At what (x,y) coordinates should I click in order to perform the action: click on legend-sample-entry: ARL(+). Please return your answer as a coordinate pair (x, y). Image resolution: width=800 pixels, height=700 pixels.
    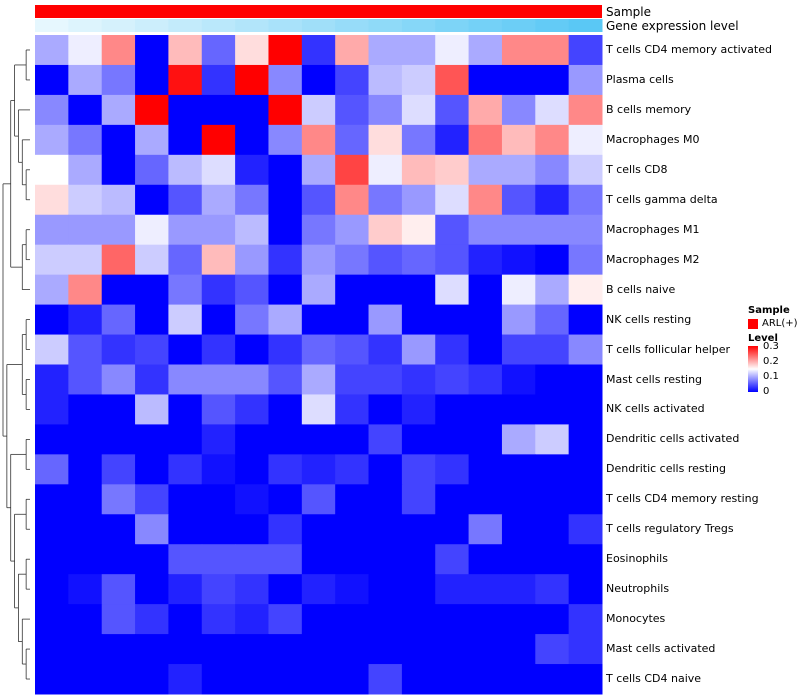
    Looking at the image, I should click on (774, 323).